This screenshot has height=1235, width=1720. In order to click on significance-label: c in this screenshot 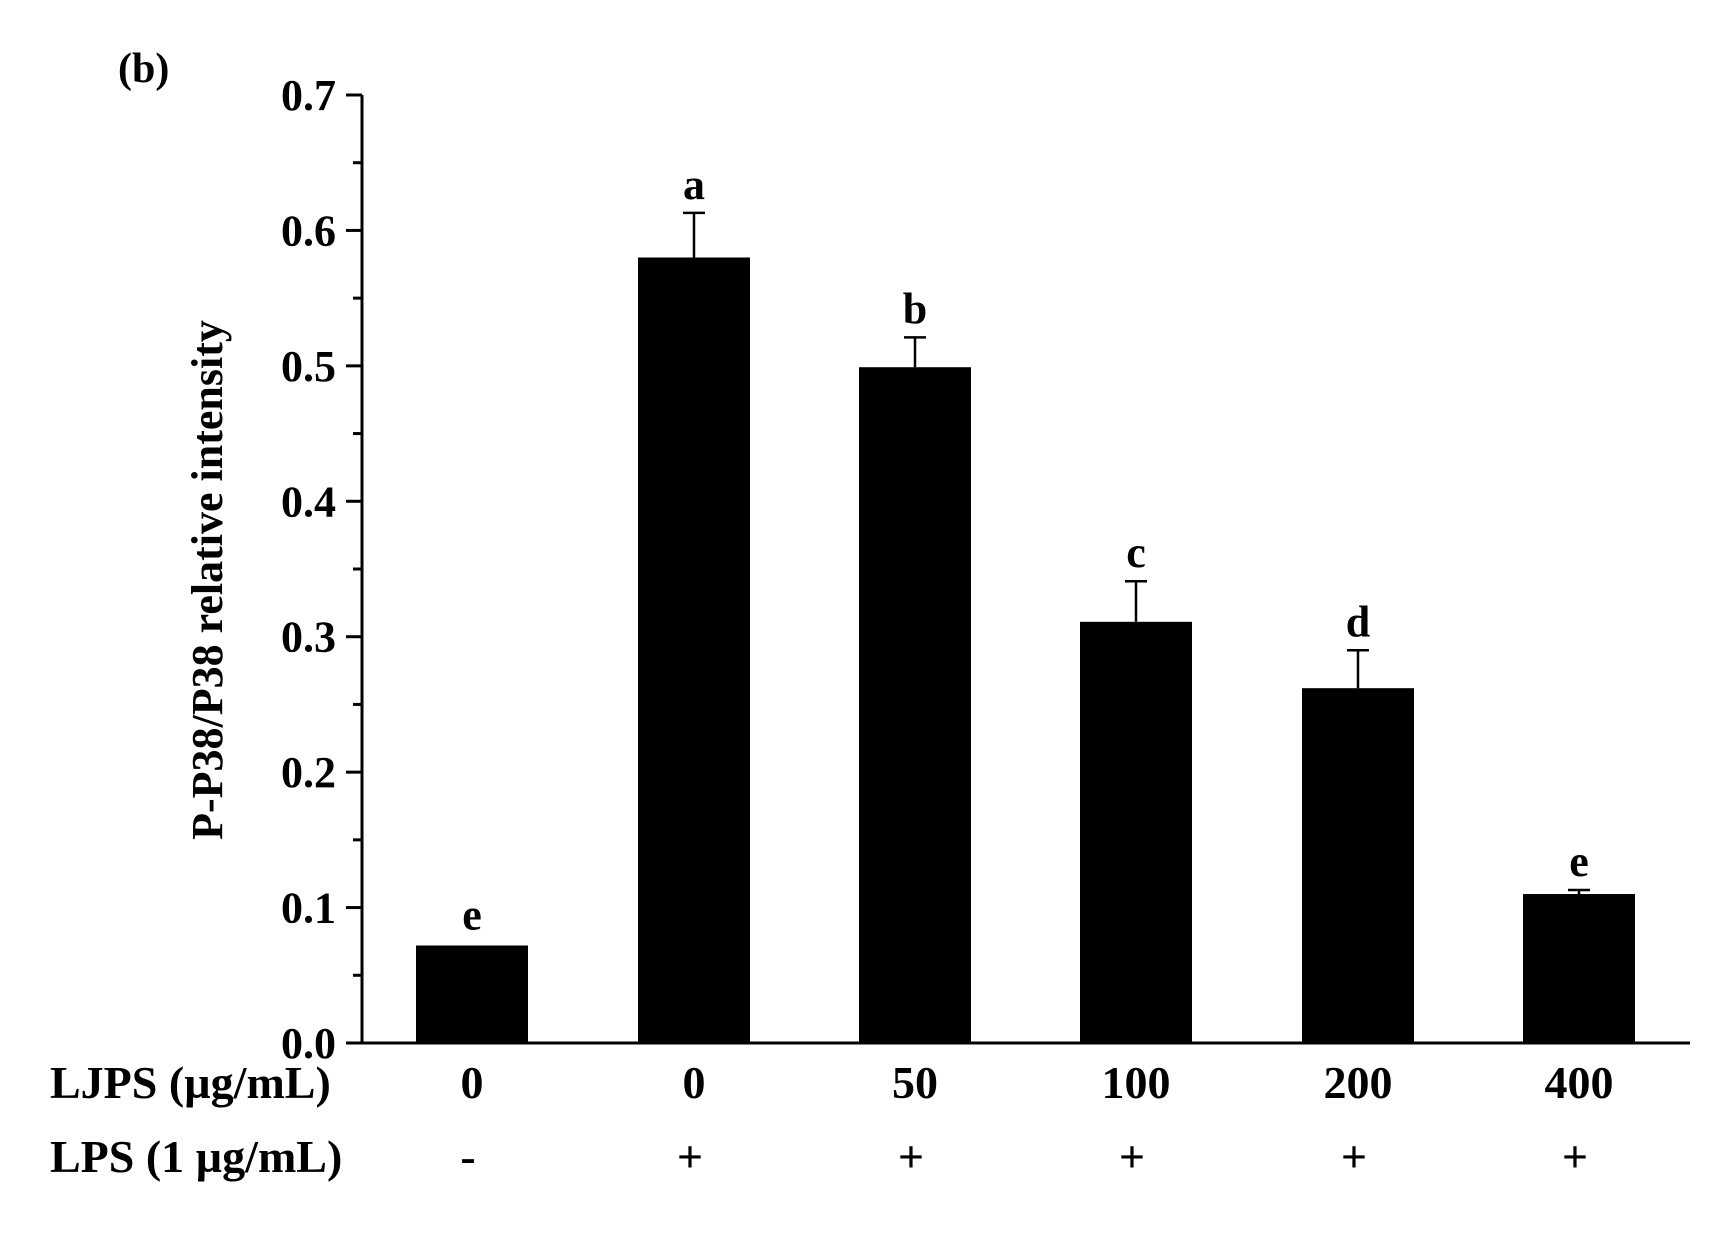, I will do `click(1136, 552)`.